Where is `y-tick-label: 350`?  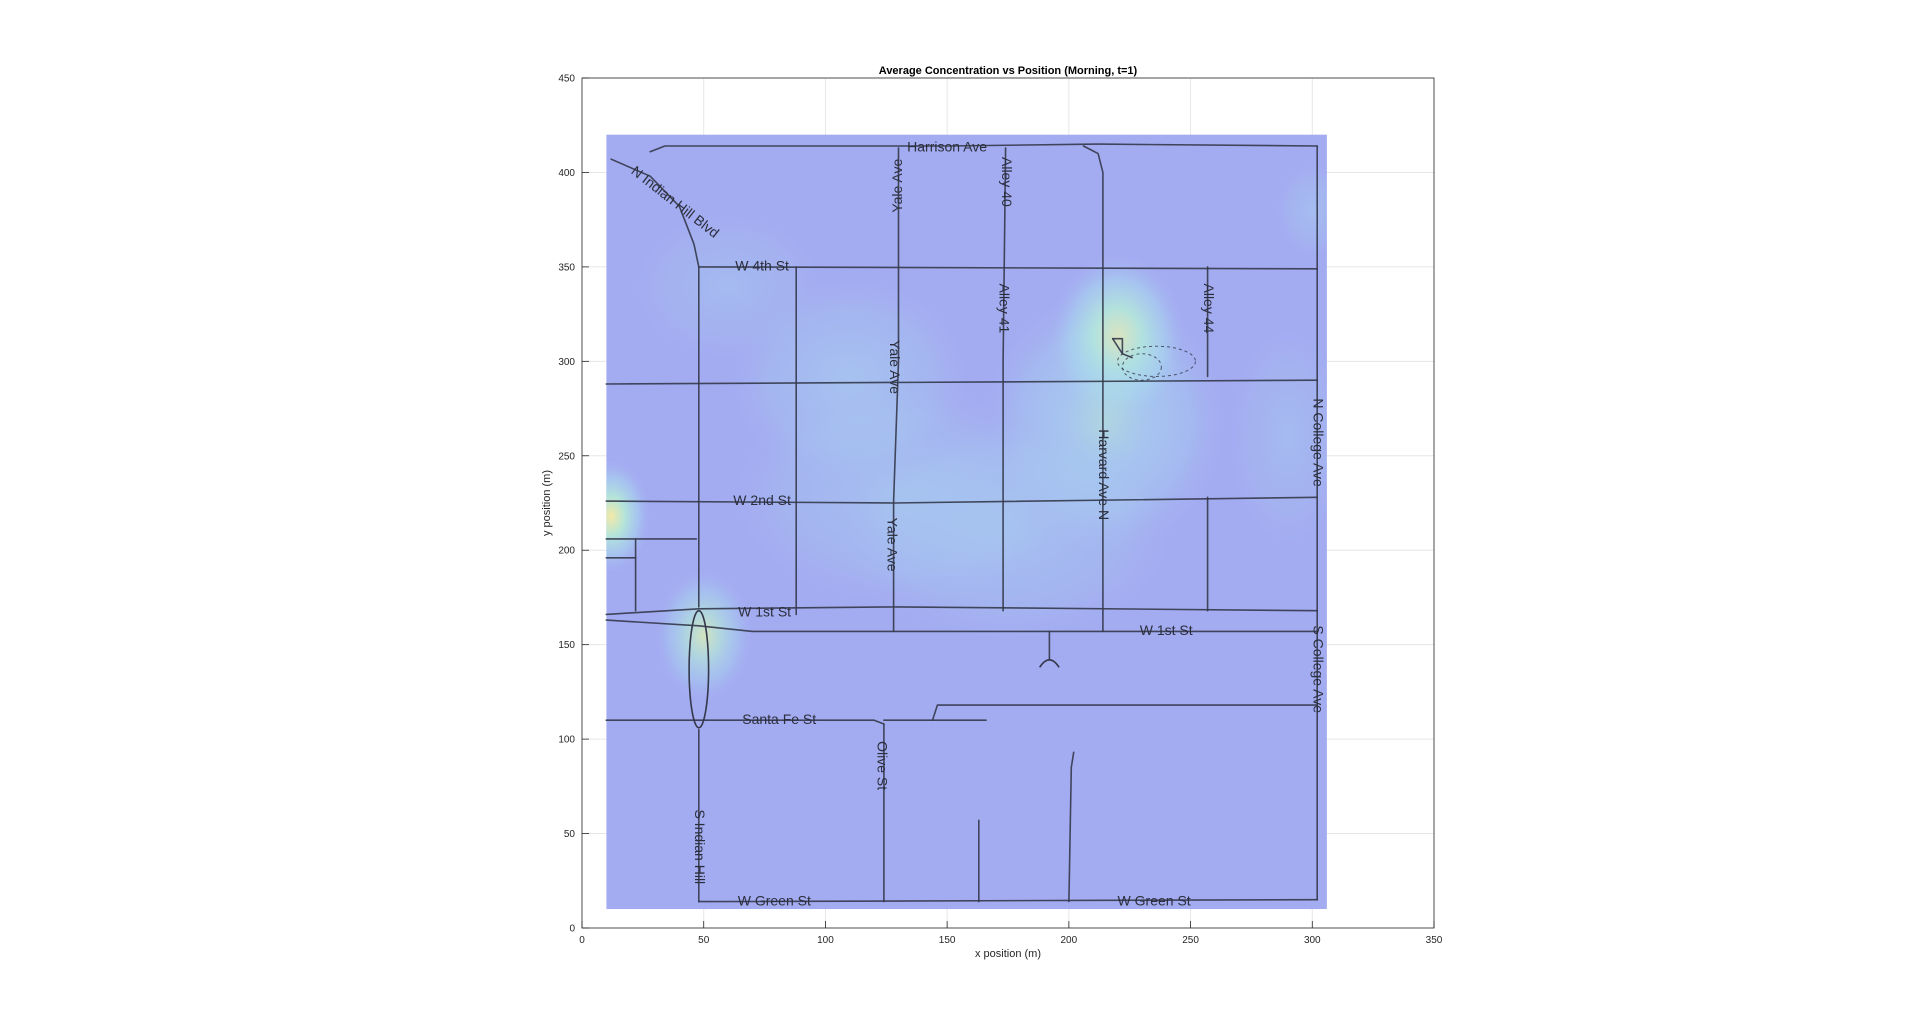
y-tick-label: 350 is located at coordinates (566, 267).